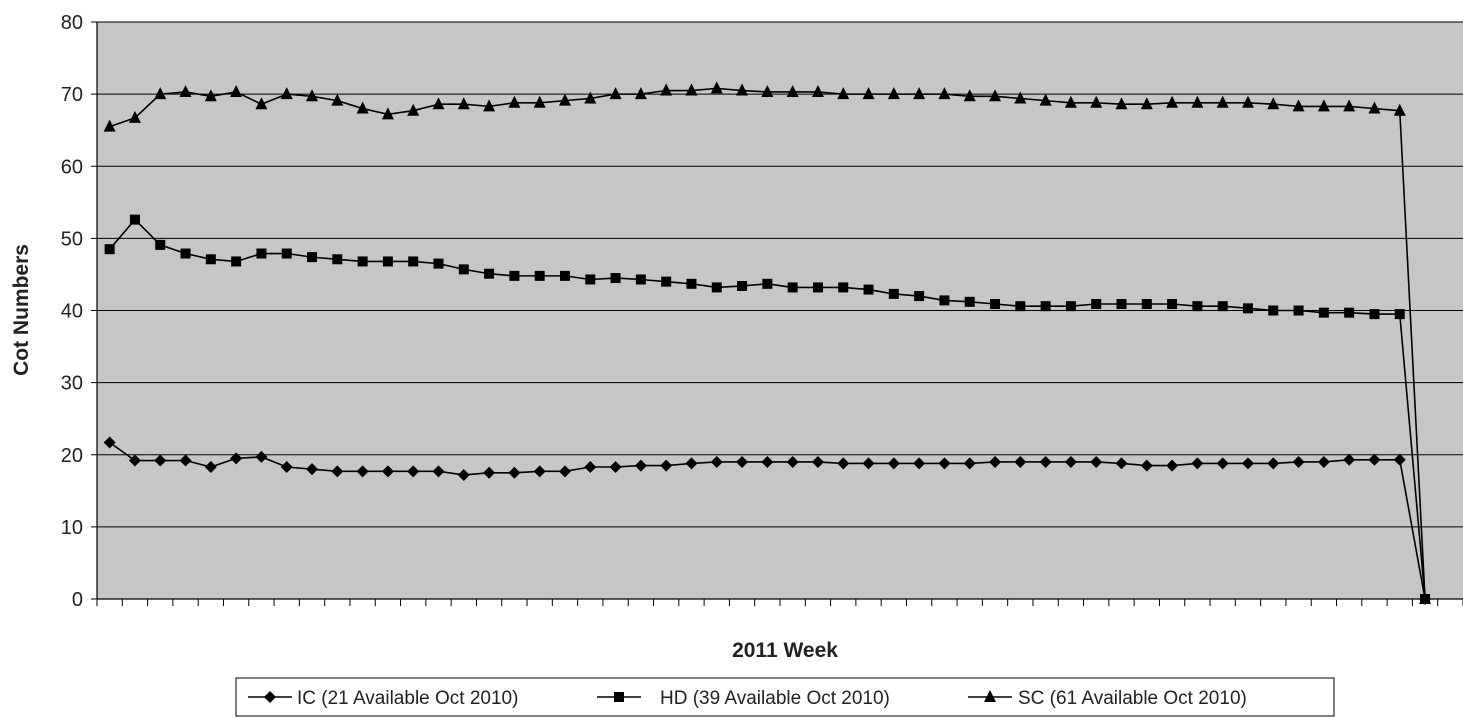 This screenshot has height=718, width=1463. I want to click on triangle-marker-icon, so click(990, 696).